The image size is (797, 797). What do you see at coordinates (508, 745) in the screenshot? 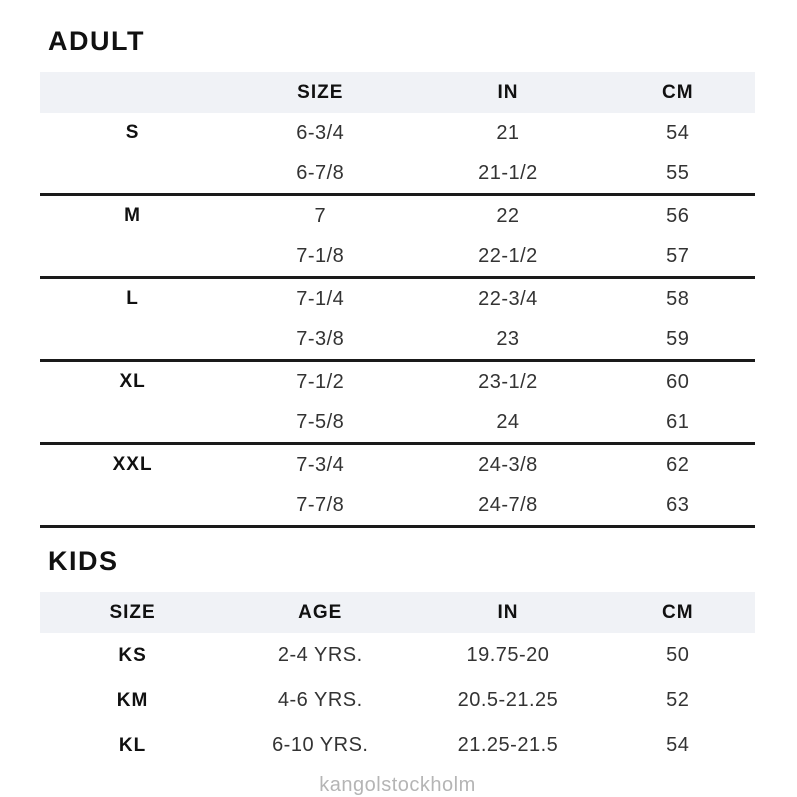
I see `inches-value: 21.25-21.5` at bounding box center [508, 745].